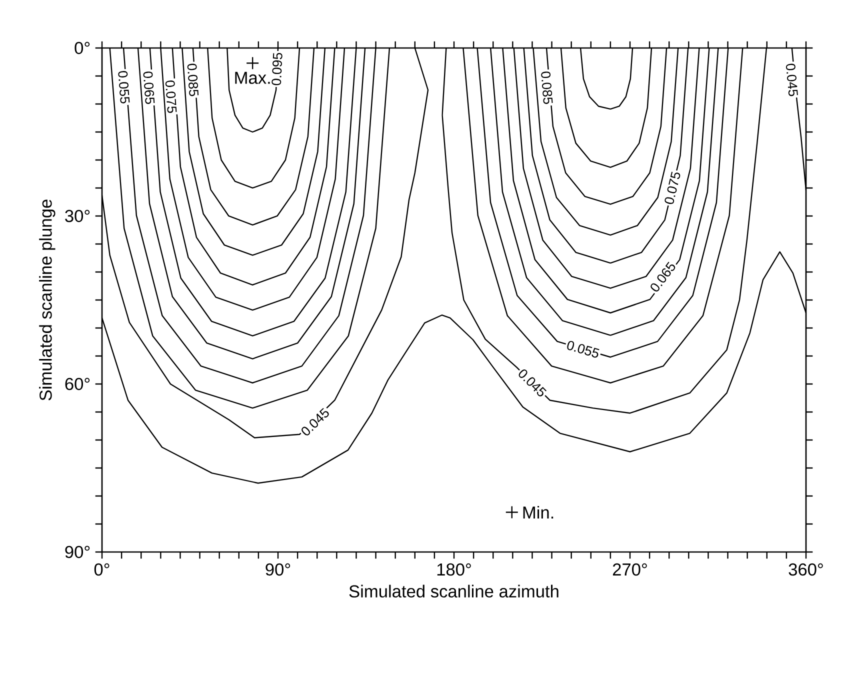 The height and width of the screenshot is (688, 860). What do you see at coordinates (149, 88) in the screenshot?
I see `annotation: 0.065` at bounding box center [149, 88].